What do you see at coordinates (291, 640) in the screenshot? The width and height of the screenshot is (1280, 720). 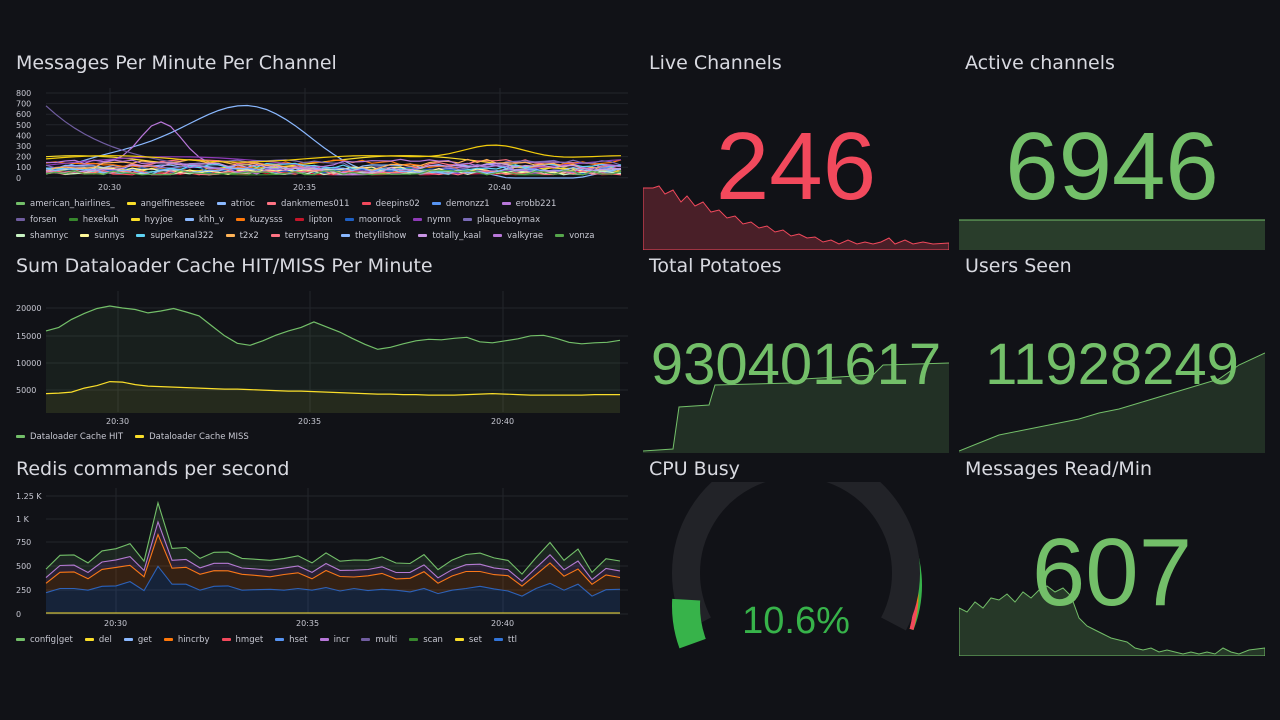 I see `legend-item: hset` at bounding box center [291, 640].